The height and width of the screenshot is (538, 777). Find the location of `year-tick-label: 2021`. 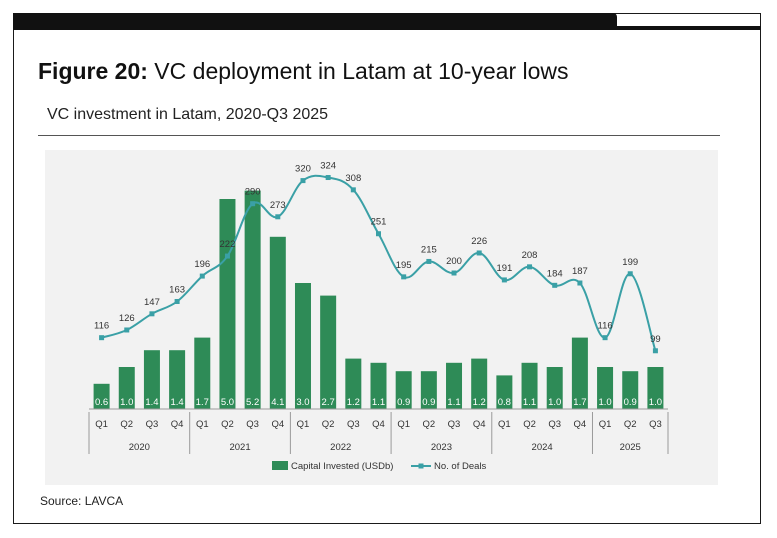

year-tick-label: 2021 is located at coordinates (239, 447).